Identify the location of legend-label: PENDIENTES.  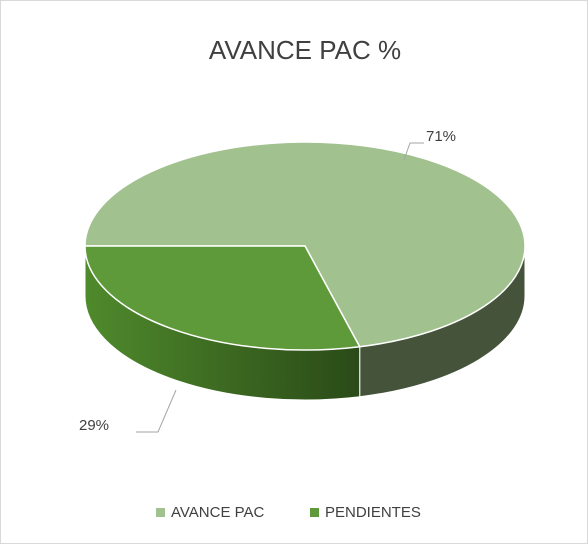
(373, 512).